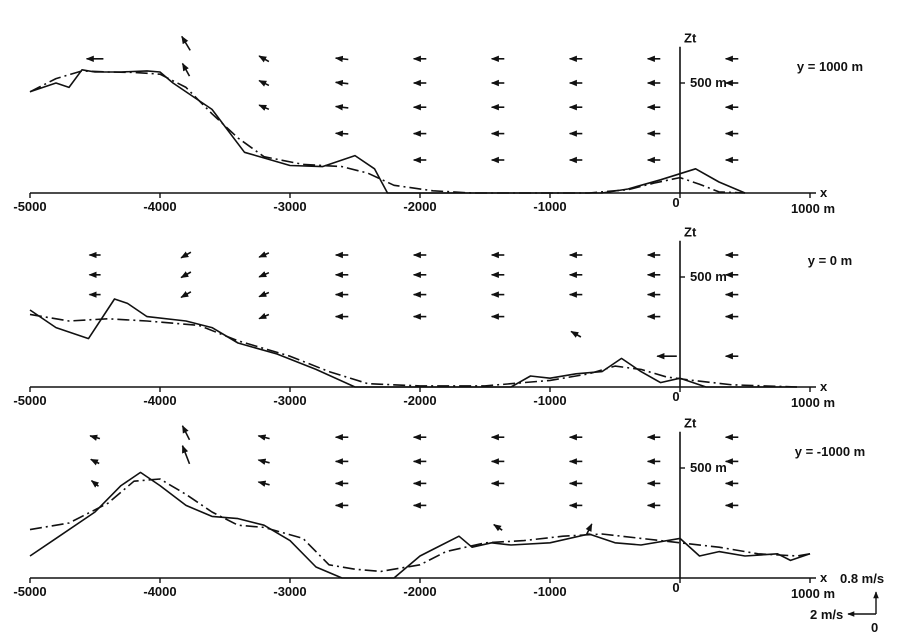 This screenshot has height=635, width=902. Describe the element at coordinates (862, 578) in the screenshot. I see `scale-vertical-label: 0.8 m/s` at that location.